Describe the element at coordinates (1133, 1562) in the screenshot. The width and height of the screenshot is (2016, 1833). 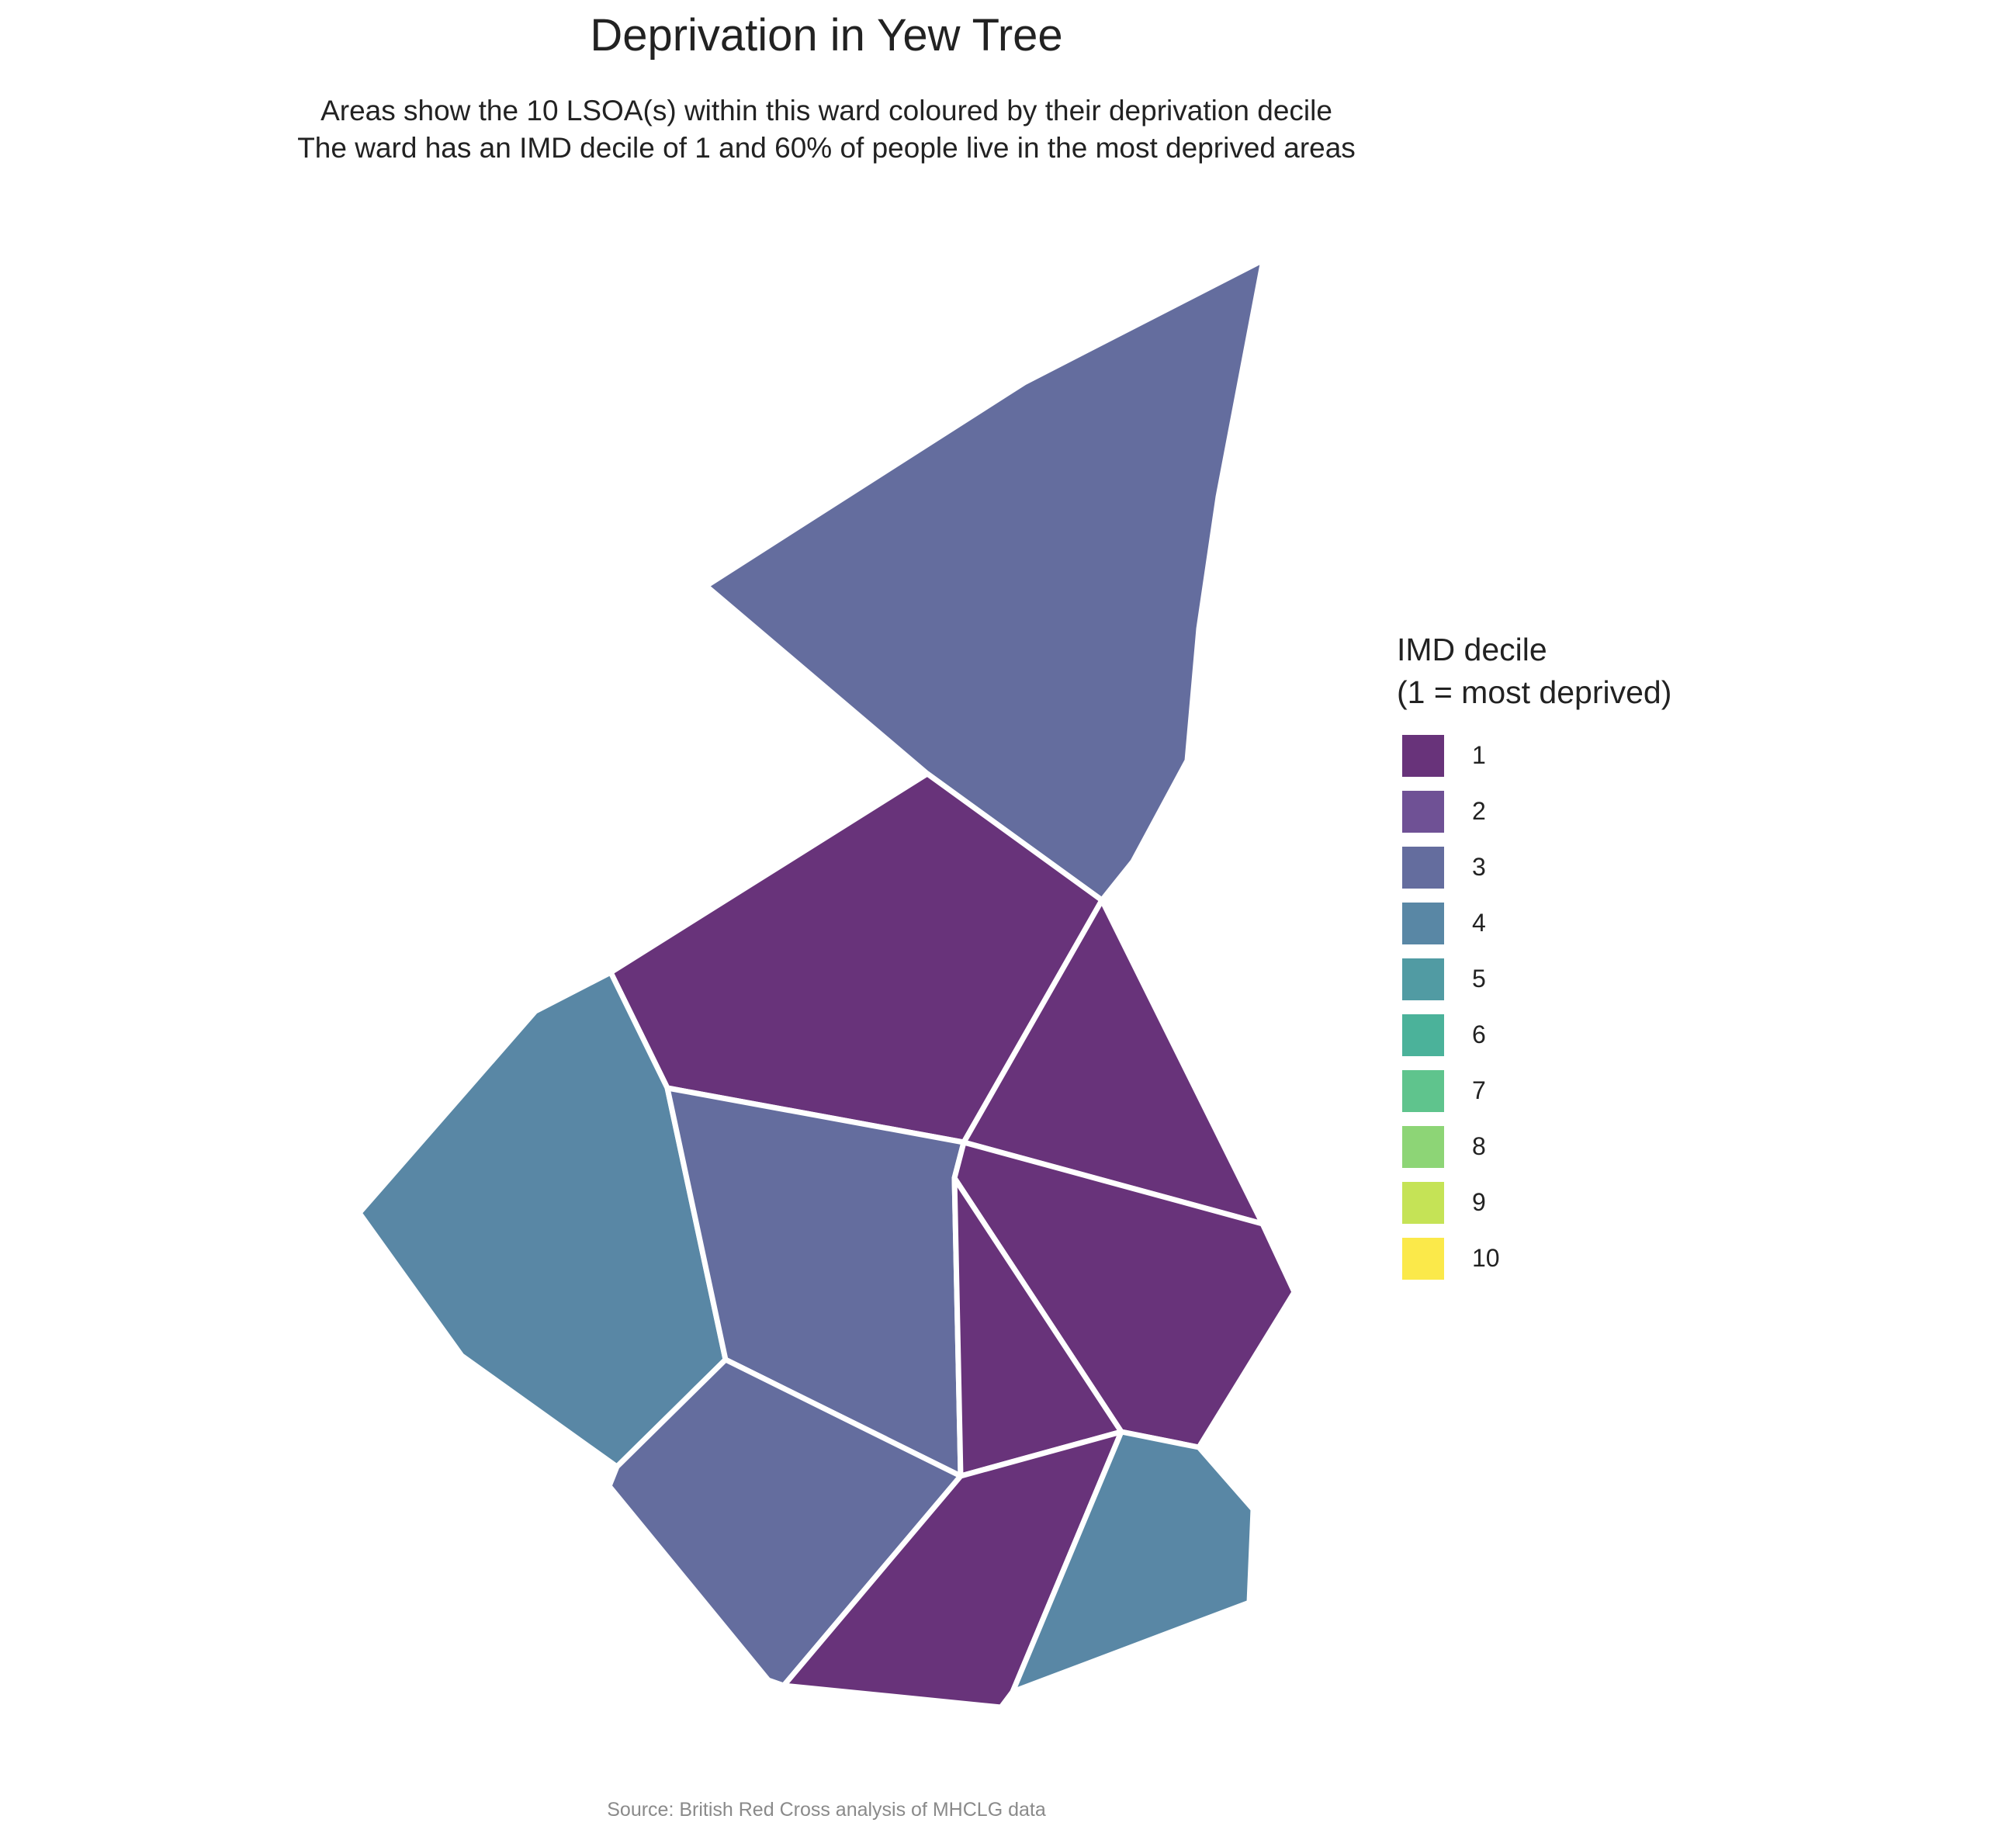
I see `lsoa-area-south-east` at that location.